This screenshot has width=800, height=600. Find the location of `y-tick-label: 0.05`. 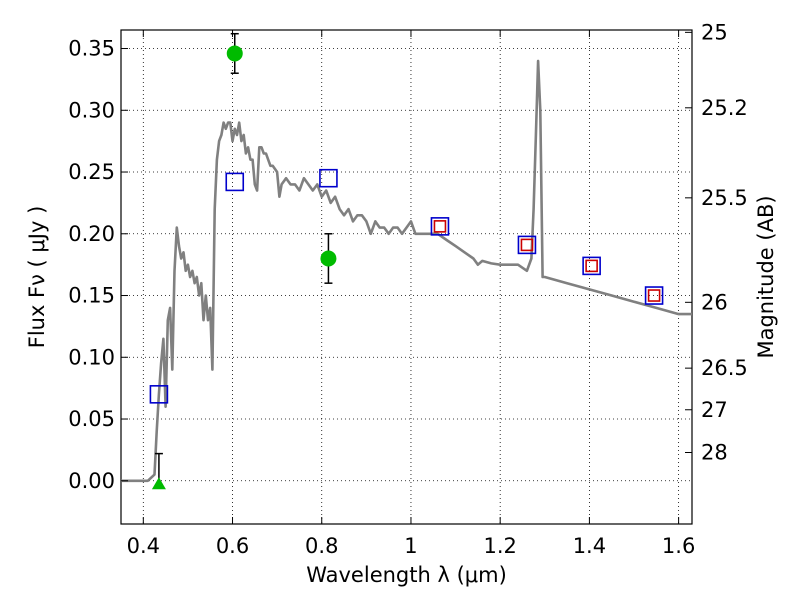

y-tick-label: 0.05 is located at coordinates (91, 419).